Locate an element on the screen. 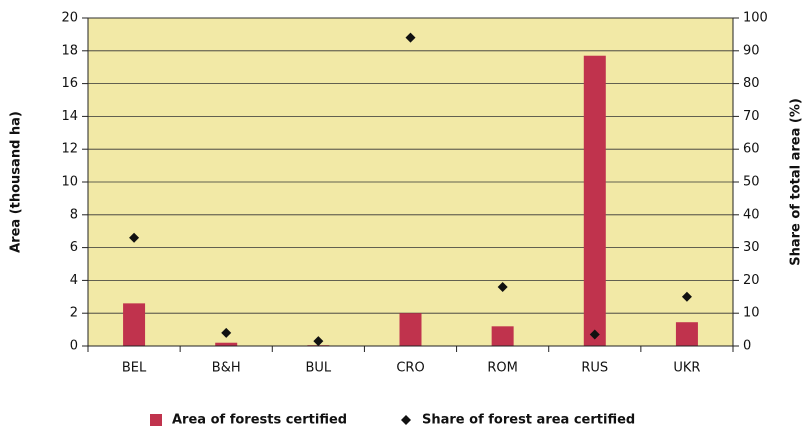  y-tick-label: 12 is located at coordinates (69, 149).